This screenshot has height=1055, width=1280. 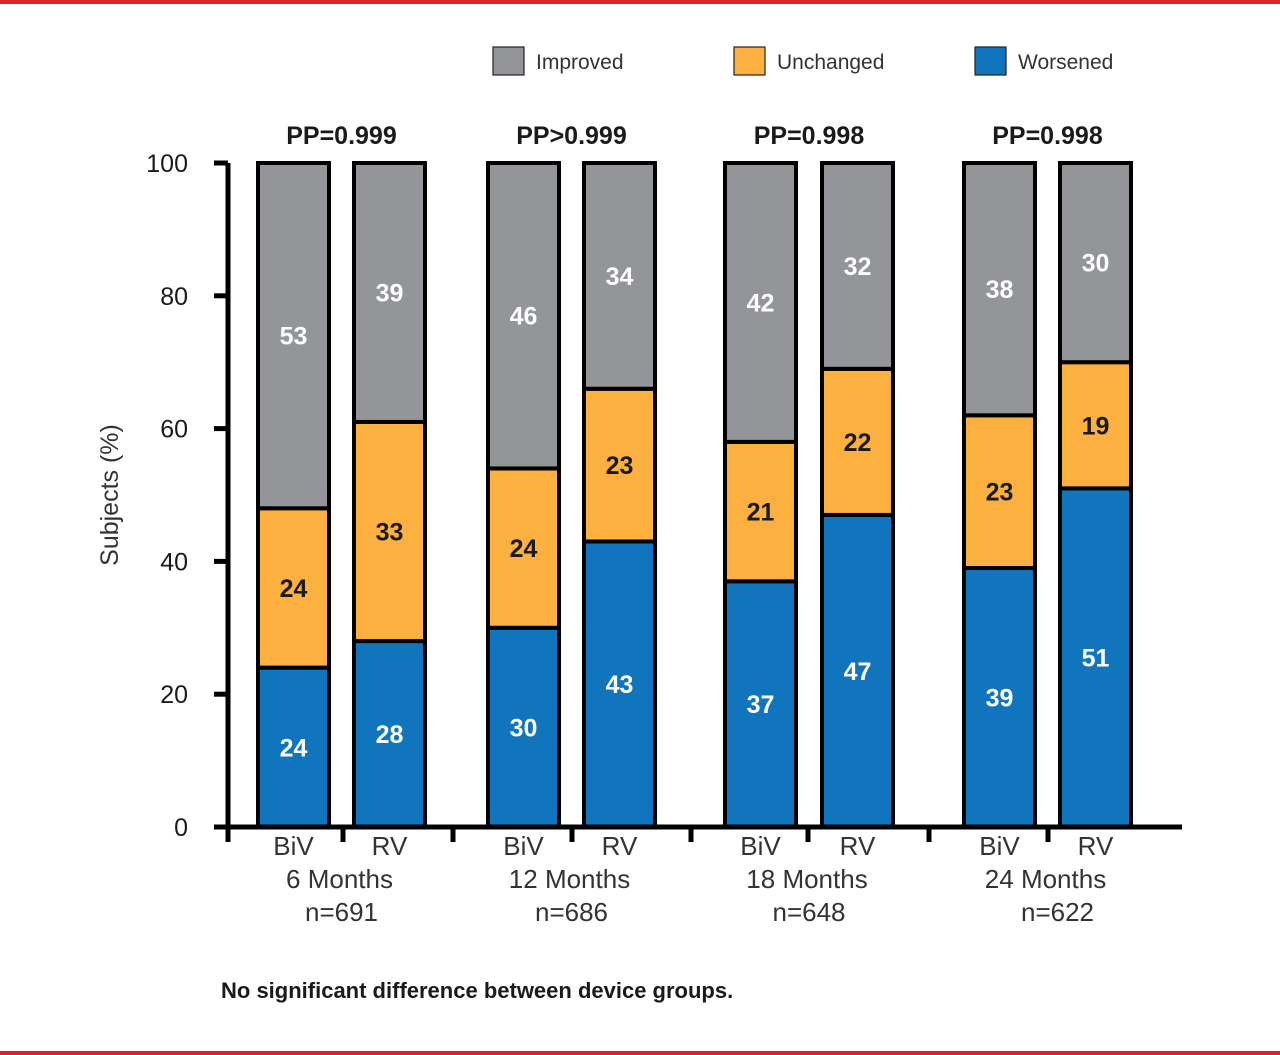 I want to click on data-label-improved: 39, so click(x=390, y=293).